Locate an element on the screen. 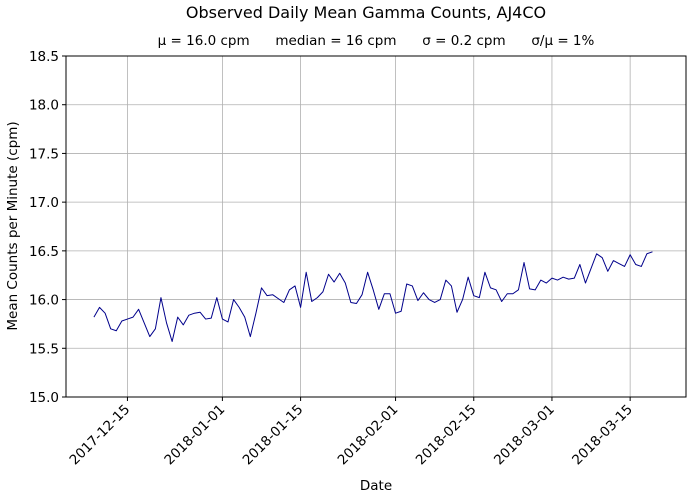 This screenshot has height=498, width=692. series-layer is located at coordinates (373, 296).